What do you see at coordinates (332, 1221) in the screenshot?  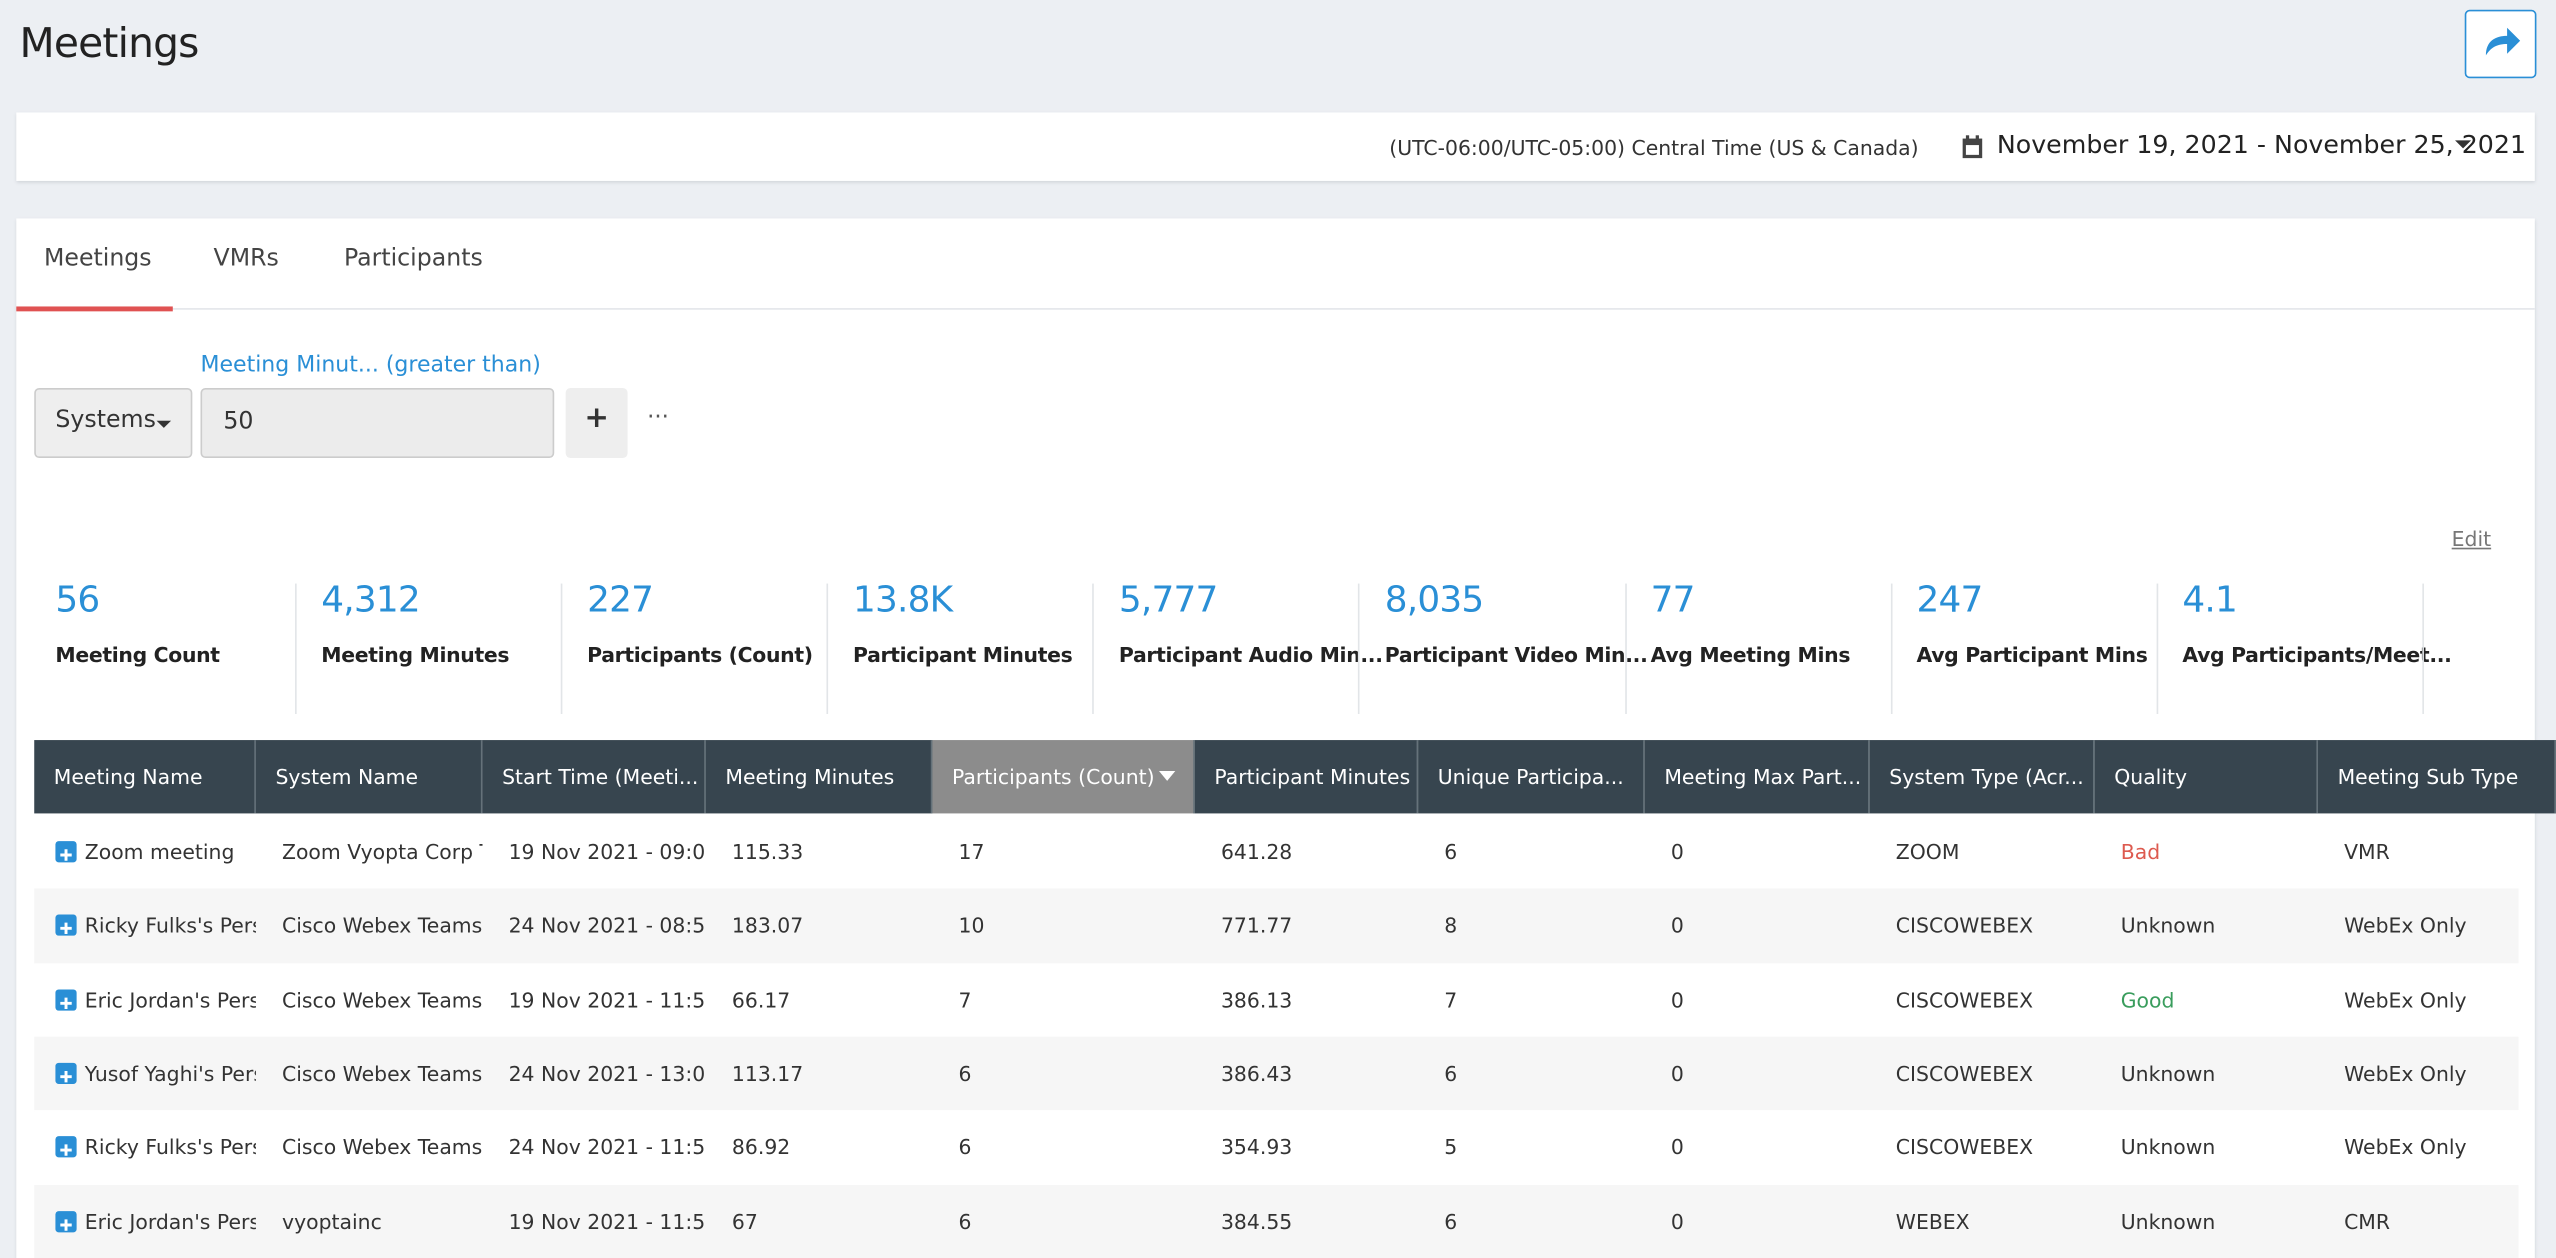 I see `table-cell: vyoptainc` at bounding box center [332, 1221].